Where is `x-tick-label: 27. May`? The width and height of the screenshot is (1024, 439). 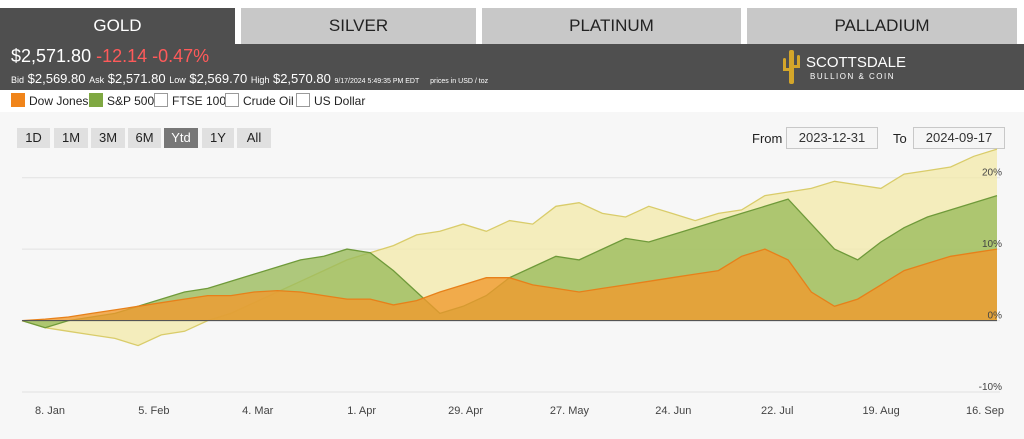 x-tick-label: 27. May is located at coordinates (570, 411).